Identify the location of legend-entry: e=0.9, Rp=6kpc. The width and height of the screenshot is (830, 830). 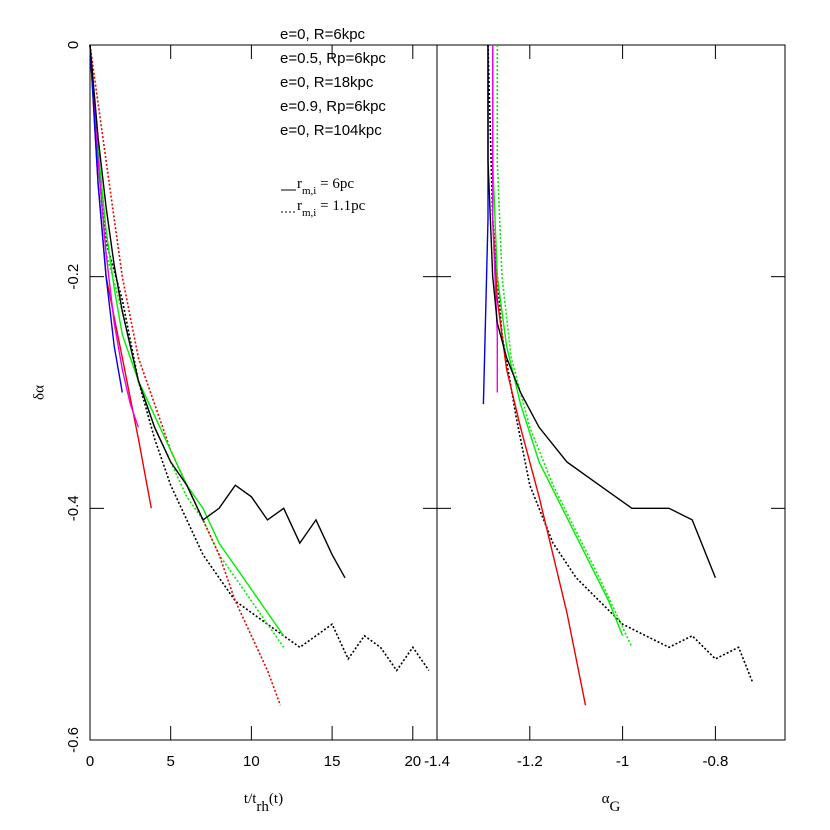
(333, 106).